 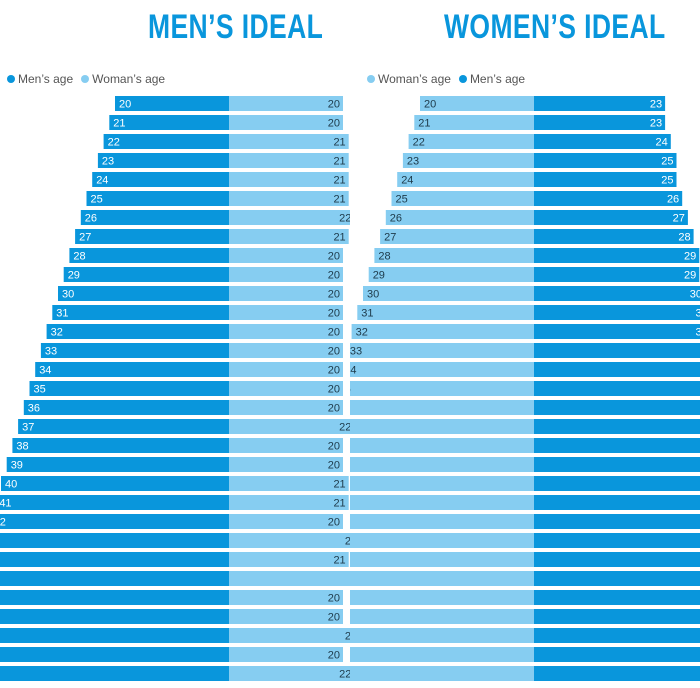 What do you see at coordinates (679, 219) in the screenshot?
I see `mens-age-data-label: 27` at bounding box center [679, 219].